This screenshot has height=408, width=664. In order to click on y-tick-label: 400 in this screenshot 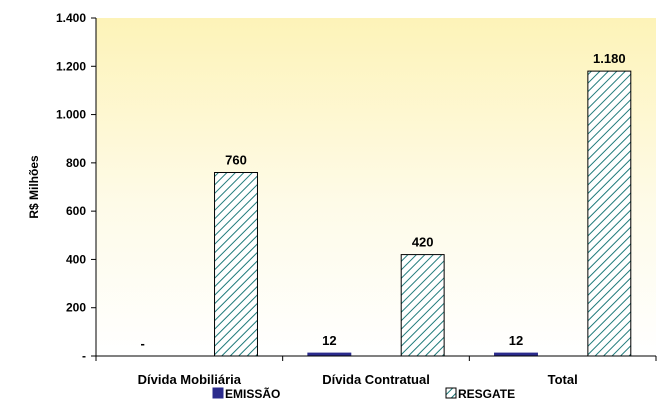, I will do `click(76, 259)`.